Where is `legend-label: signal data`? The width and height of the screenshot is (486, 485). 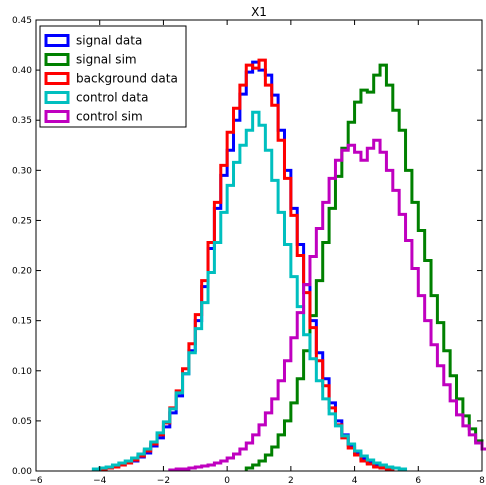 legend-label: signal data is located at coordinates (109, 41).